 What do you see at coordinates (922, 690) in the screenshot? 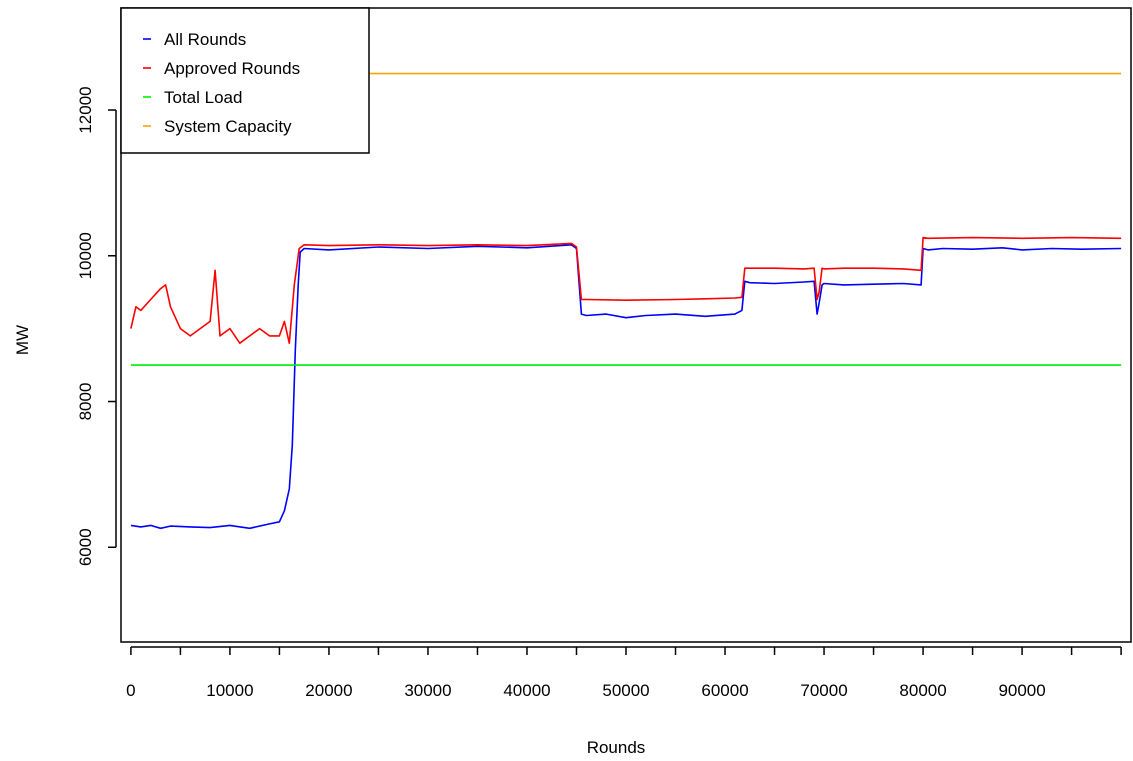
I see `x-tick-label: 80000` at bounding box center [922, 690].